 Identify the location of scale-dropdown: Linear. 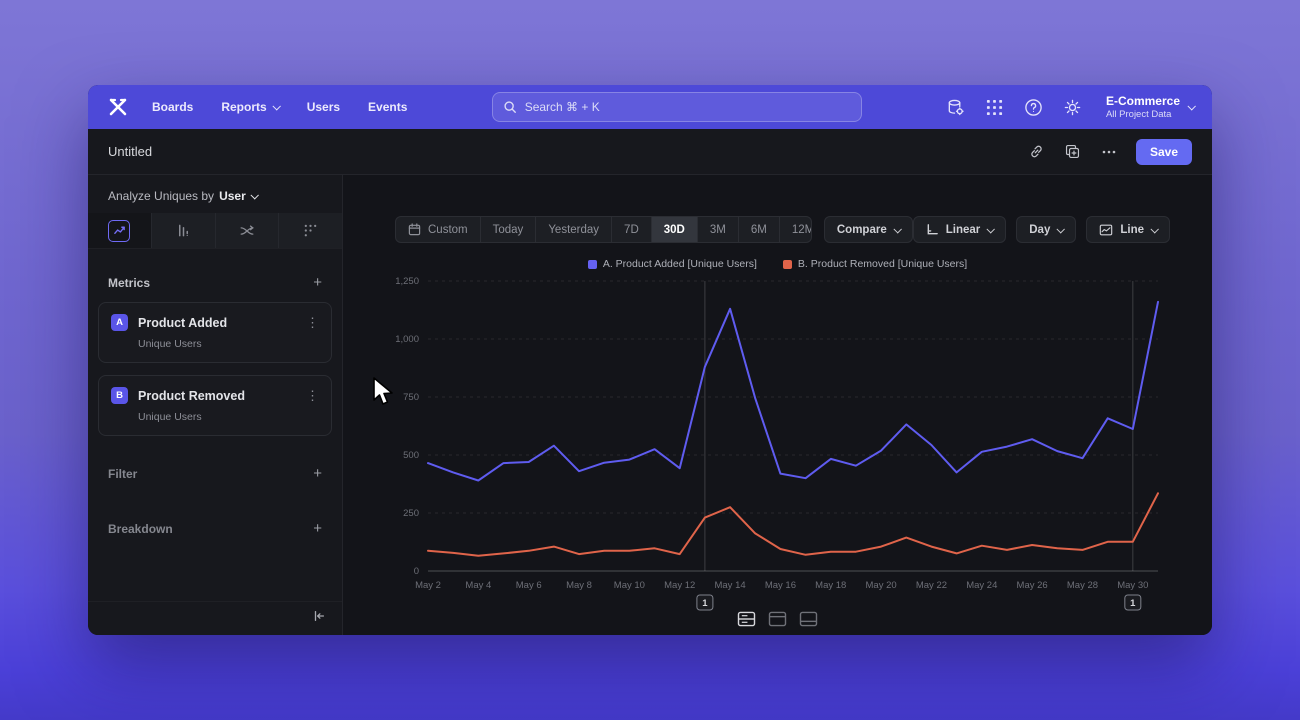
(959, 229).